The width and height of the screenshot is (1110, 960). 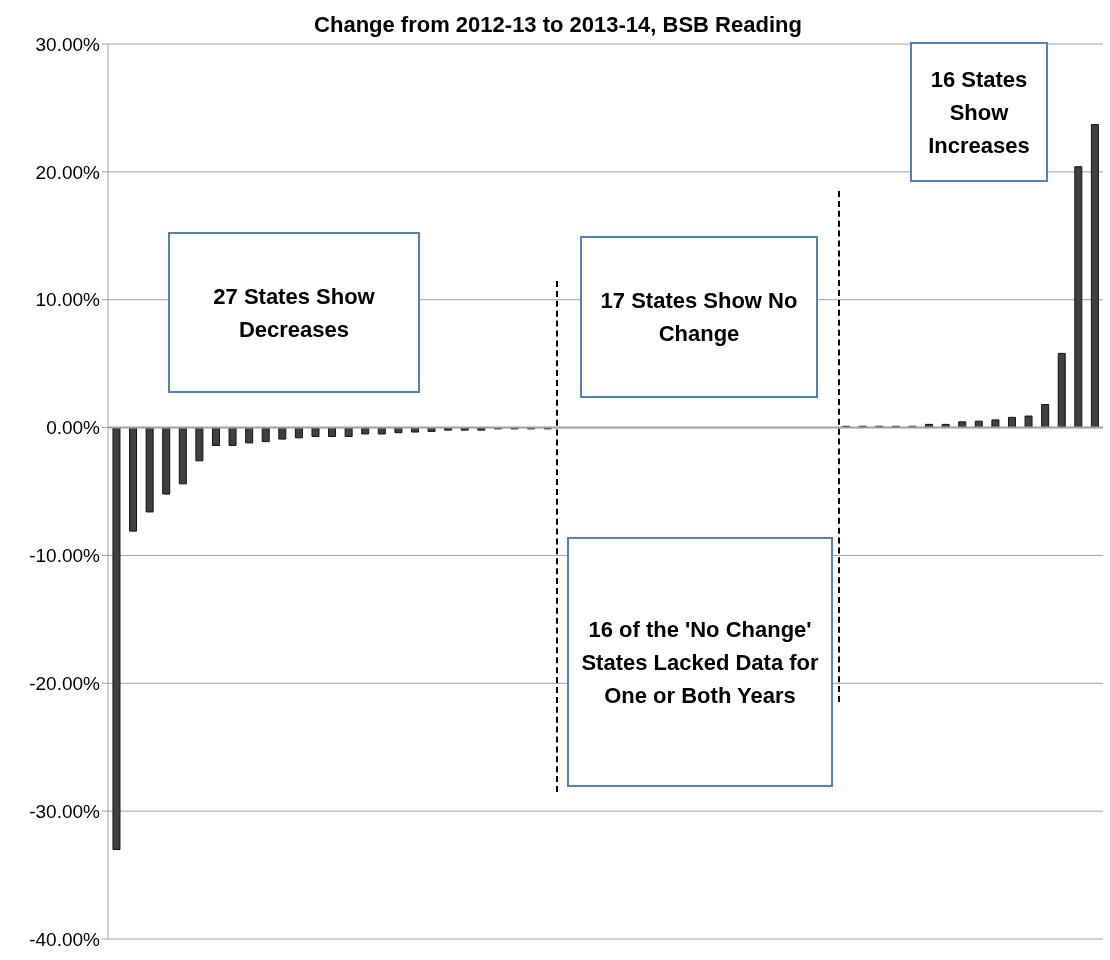 I want to click on text-box: 16 States Show Increases, so click(x=979, y=112).